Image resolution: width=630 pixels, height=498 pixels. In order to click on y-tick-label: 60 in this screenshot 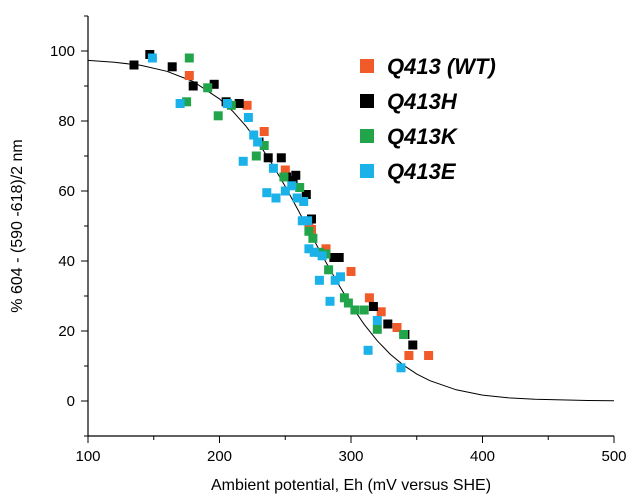, I will do `click(66, 191)`.